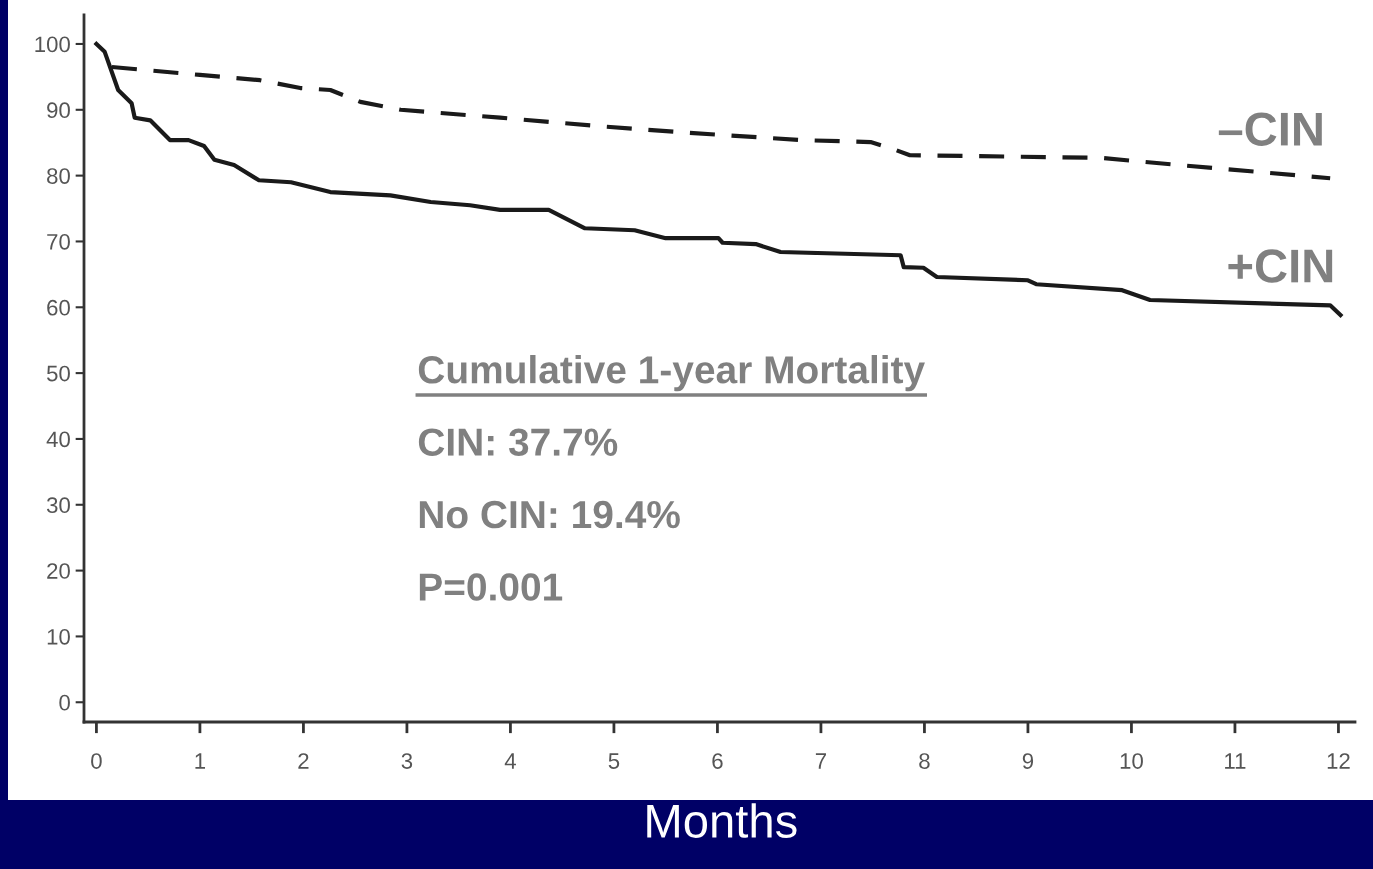 This screenshot has height=869, width=1373. I want to click on x-tick-label: 7, so click(820, 761).